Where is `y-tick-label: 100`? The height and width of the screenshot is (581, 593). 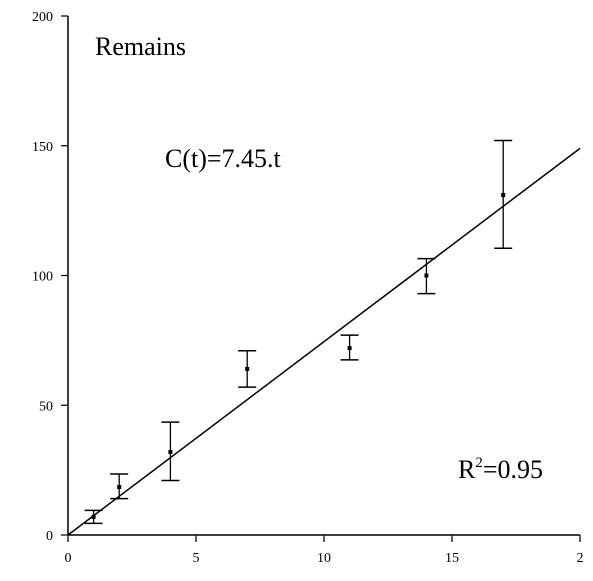
y-tick-label: 100 is located at coordinates (42, 277).